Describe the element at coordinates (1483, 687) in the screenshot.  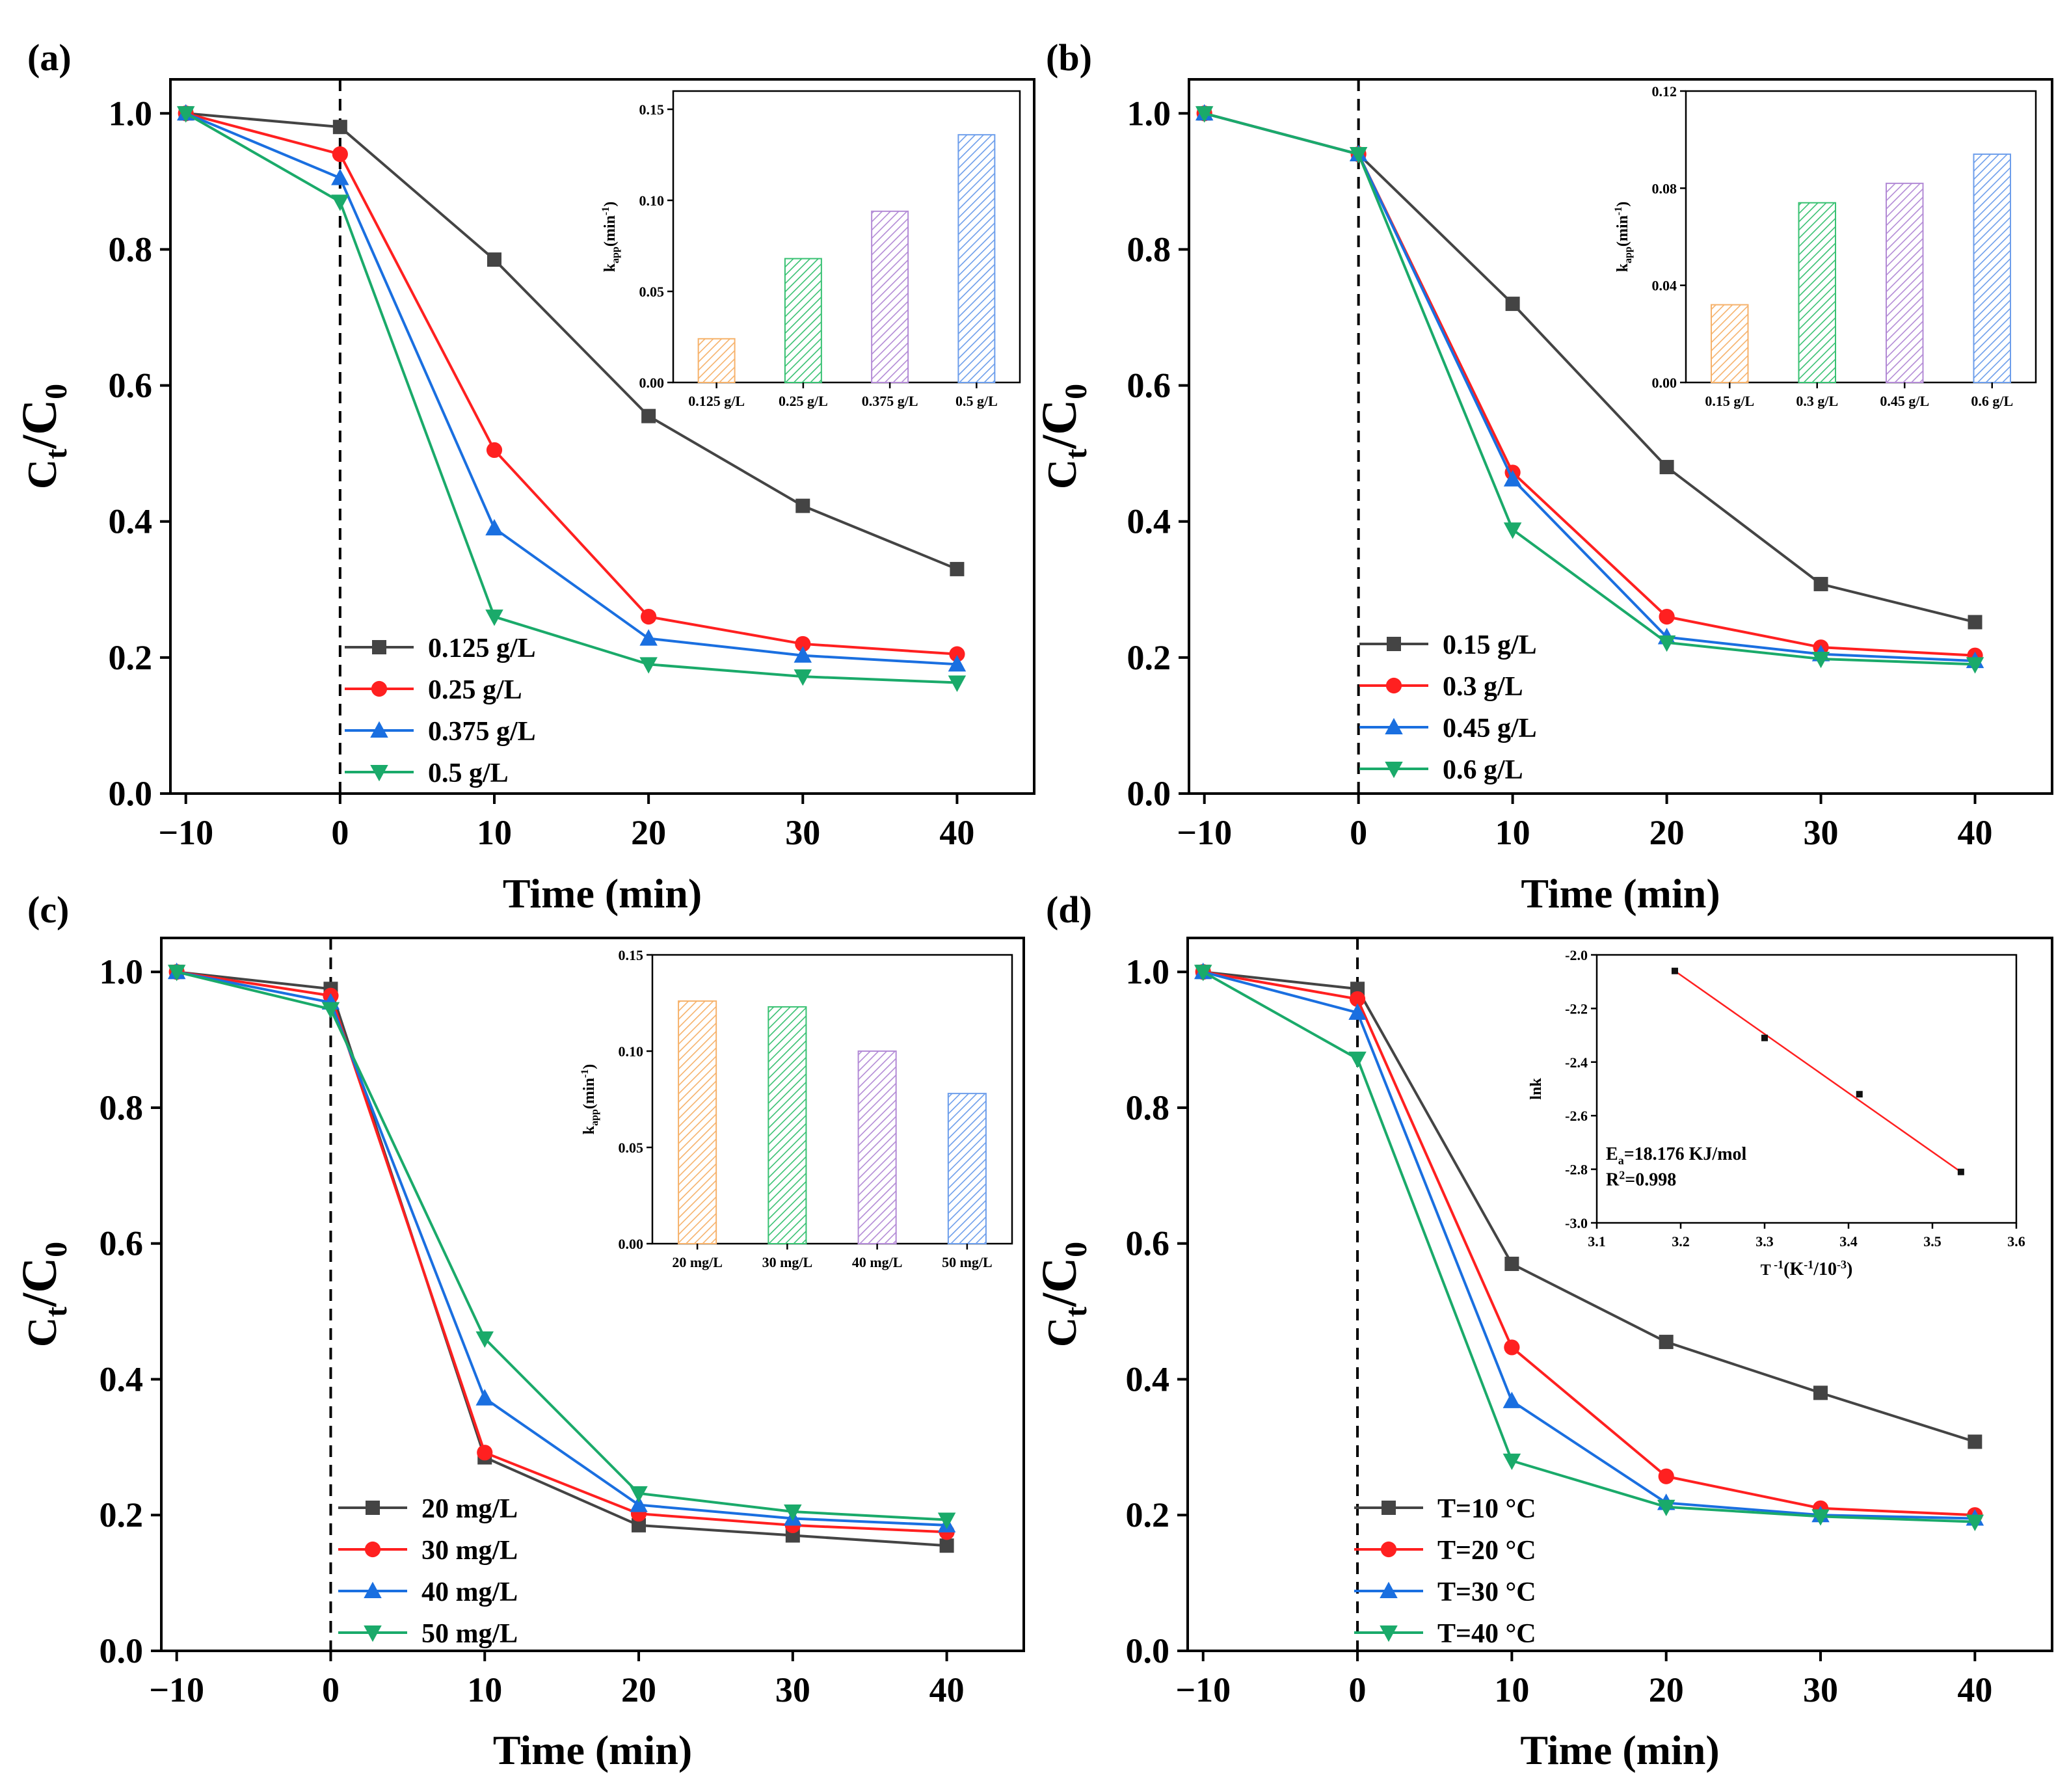
I see `legend-label: 0.3 g/L` at that location.